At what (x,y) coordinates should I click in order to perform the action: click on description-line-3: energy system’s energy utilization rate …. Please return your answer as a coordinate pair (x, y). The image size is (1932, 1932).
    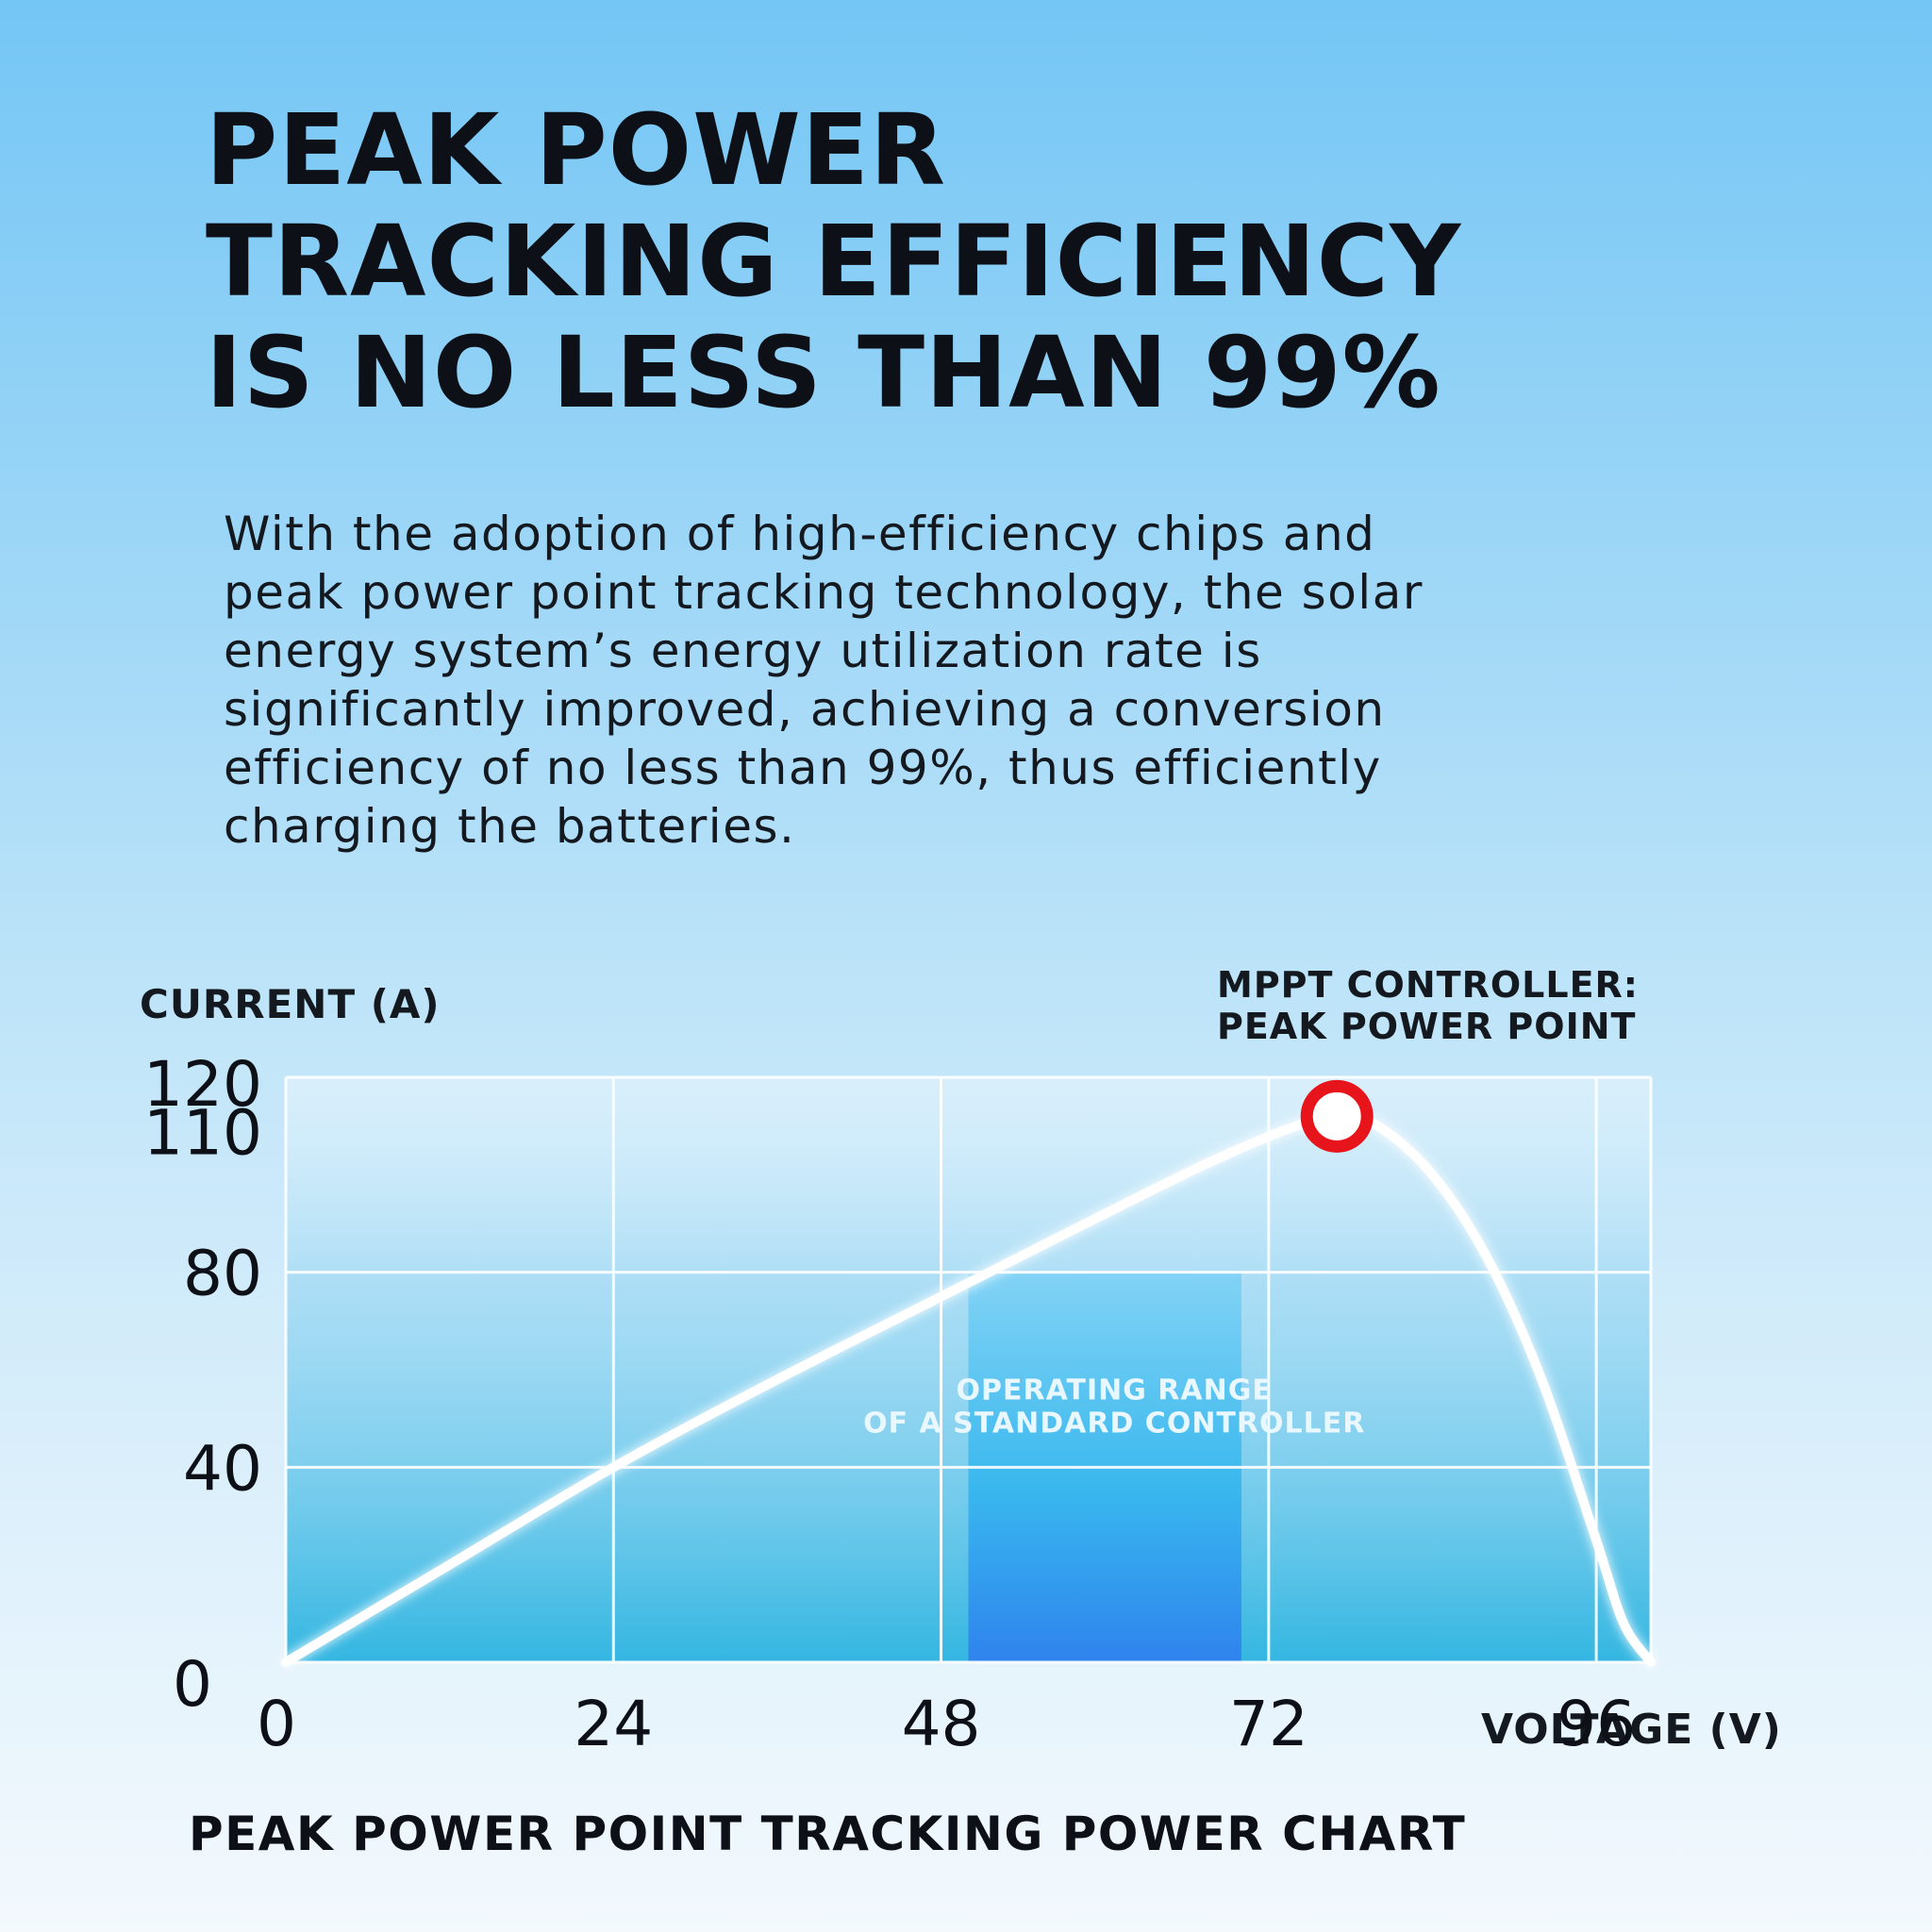
    Looking at the image, I should click on (743, 651).